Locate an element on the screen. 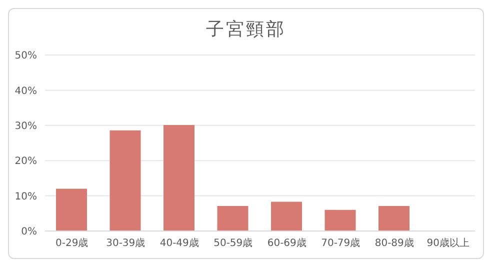  chart-title: 子宮頸部 is located at coordinates (246, 30).